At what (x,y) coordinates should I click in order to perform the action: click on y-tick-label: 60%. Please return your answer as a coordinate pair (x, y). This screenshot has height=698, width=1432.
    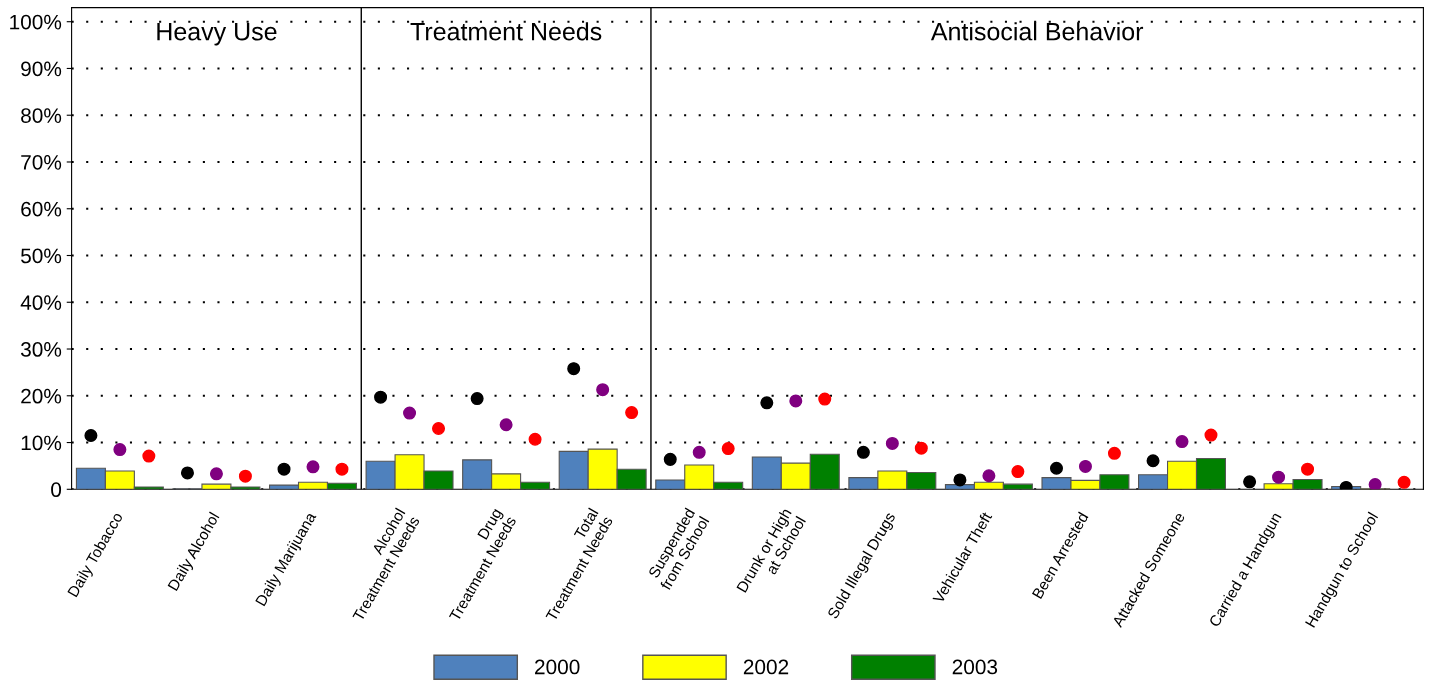
    Looking at the image, I should click on (41, 209).